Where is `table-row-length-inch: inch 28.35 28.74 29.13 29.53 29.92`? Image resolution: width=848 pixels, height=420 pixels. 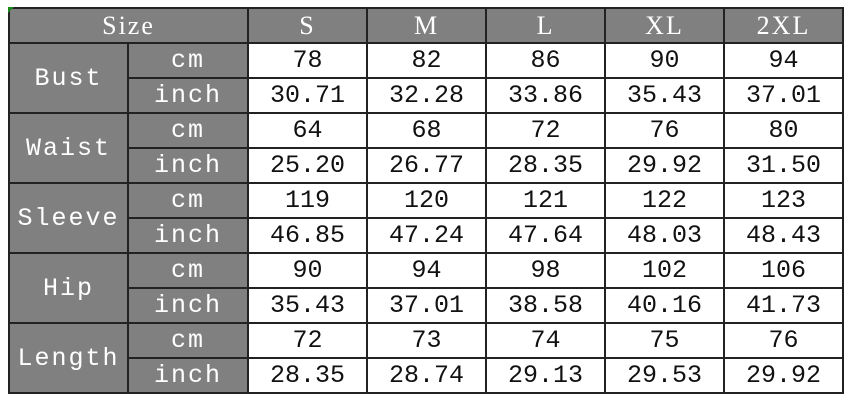
table-row-length-inch: inch 28.35 28.74 29.13 29.53 29.92 is located at coordinates (427, 375).